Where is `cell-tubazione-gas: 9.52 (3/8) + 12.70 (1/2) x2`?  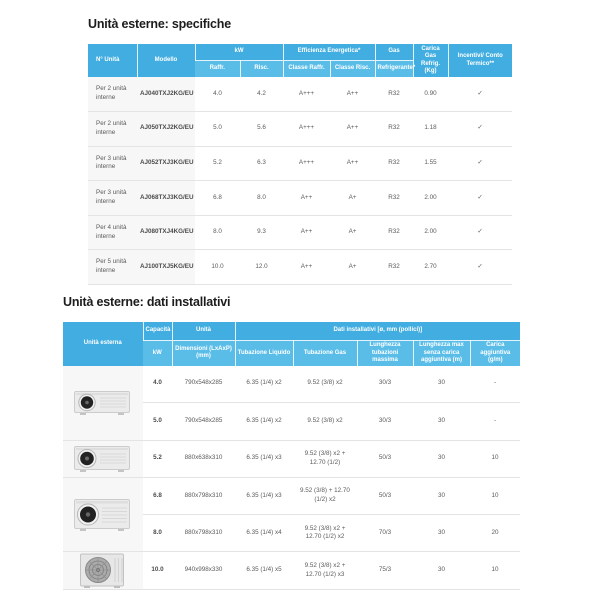
cell-tubazione-gas: 9.52 (3/8) + 12.70 (1/2) x2 is located at coordinates (325, 496).